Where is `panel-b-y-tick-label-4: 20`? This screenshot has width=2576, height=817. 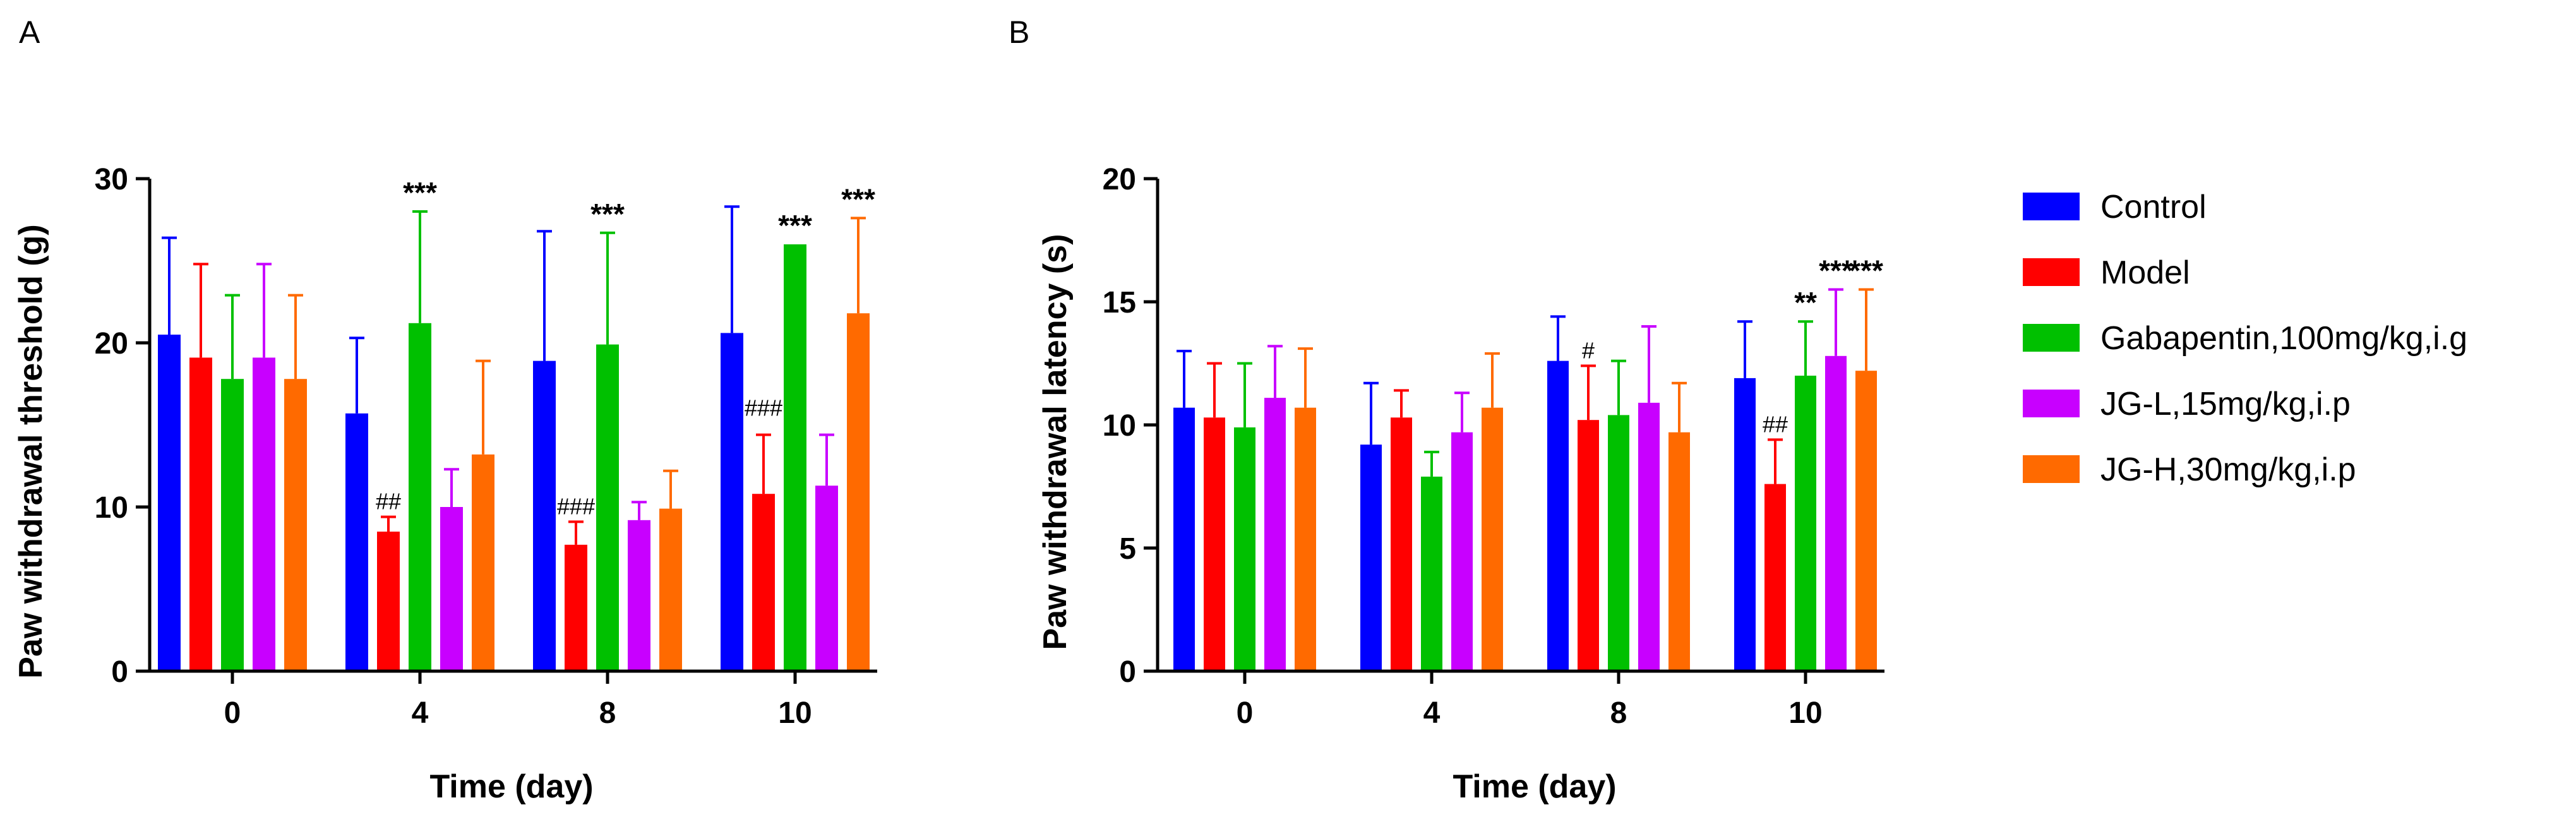
panel-b-y-tick-label-4: 20 is located at coordinates (1119, 179).